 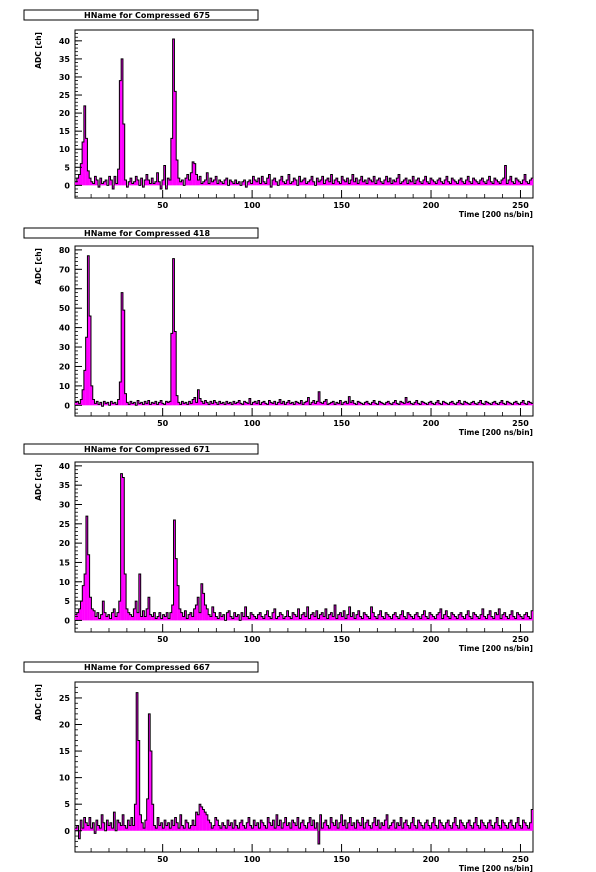 I want to click on title-box, so click(x=141, y=667).